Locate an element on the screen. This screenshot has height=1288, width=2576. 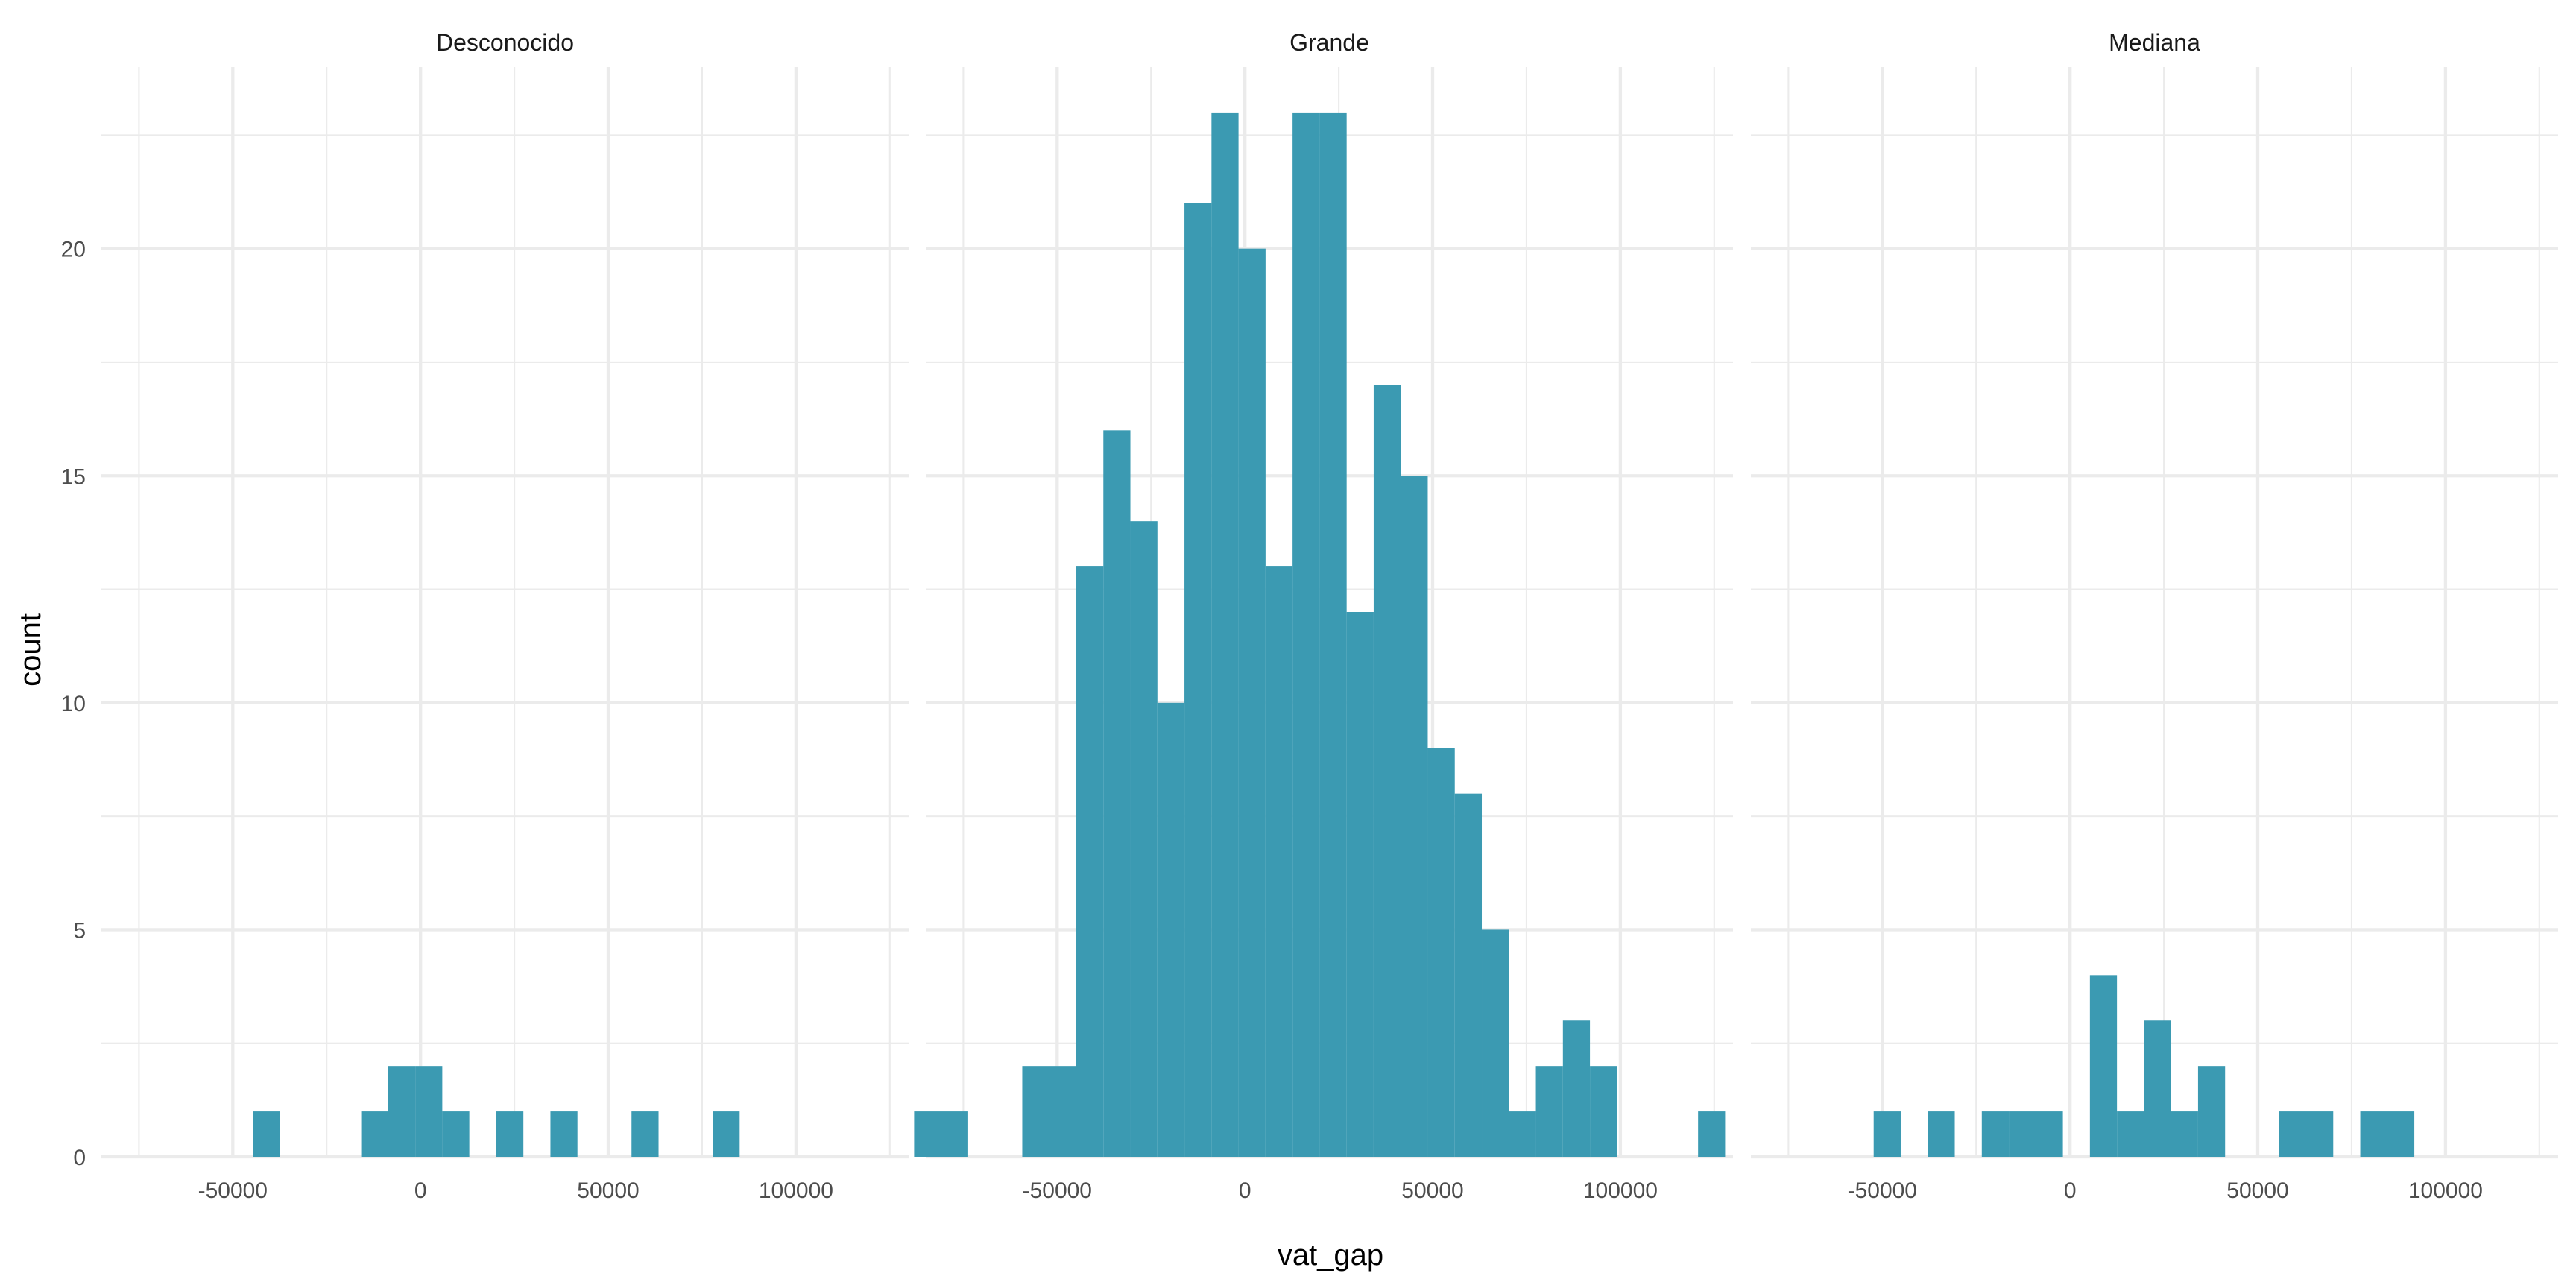
y-tick-label: 5 is located at coordinates (79, 930).